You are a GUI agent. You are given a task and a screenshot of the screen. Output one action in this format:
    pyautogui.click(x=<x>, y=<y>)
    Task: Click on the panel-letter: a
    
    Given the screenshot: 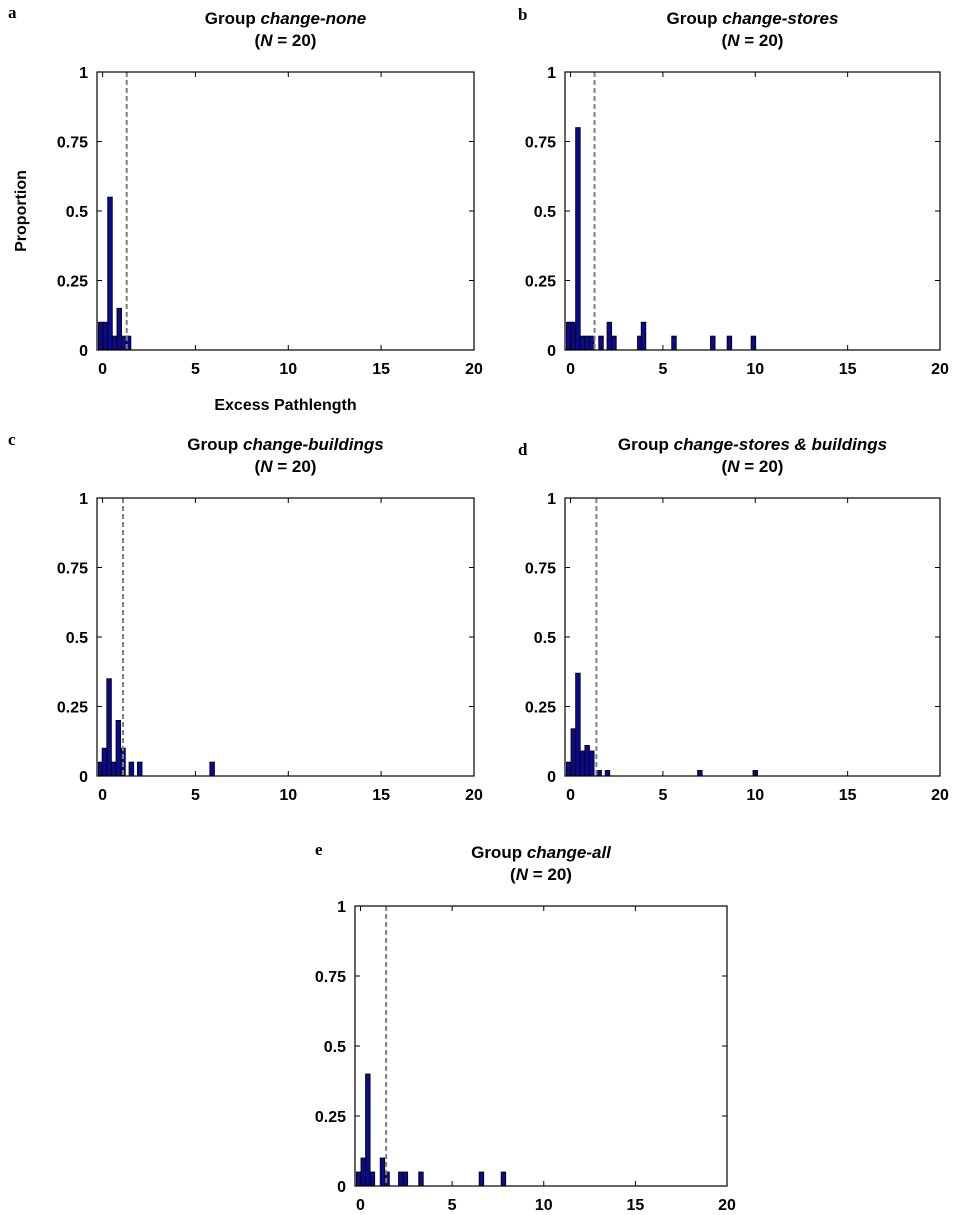 What is the action you would take?
    pyautogui.click(x=12, y=12)
    